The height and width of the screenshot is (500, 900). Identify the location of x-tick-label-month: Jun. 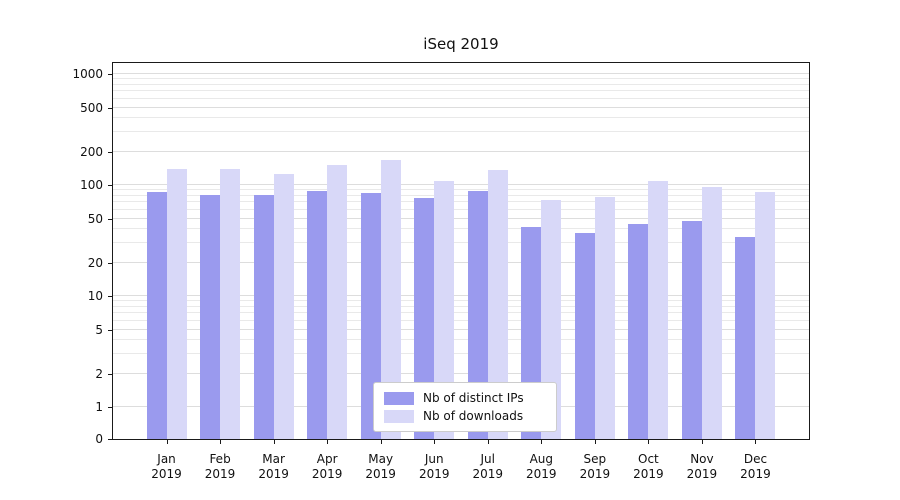
(434, 459).